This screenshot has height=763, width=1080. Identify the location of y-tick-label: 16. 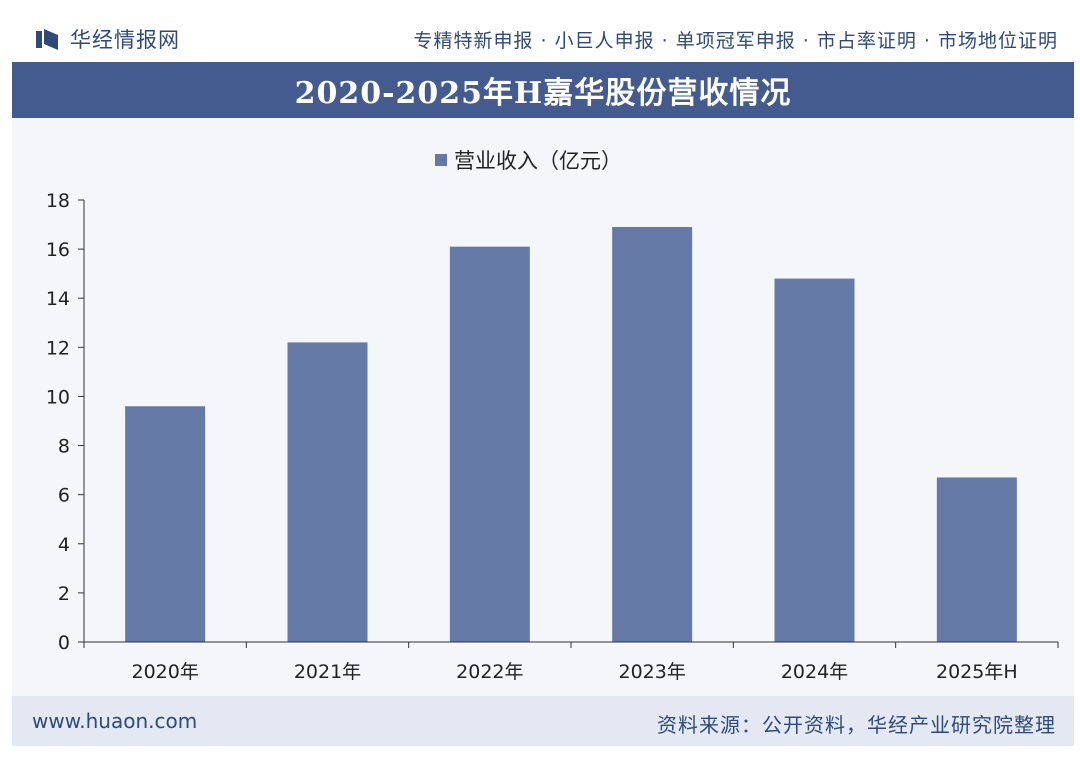
(58, 250).